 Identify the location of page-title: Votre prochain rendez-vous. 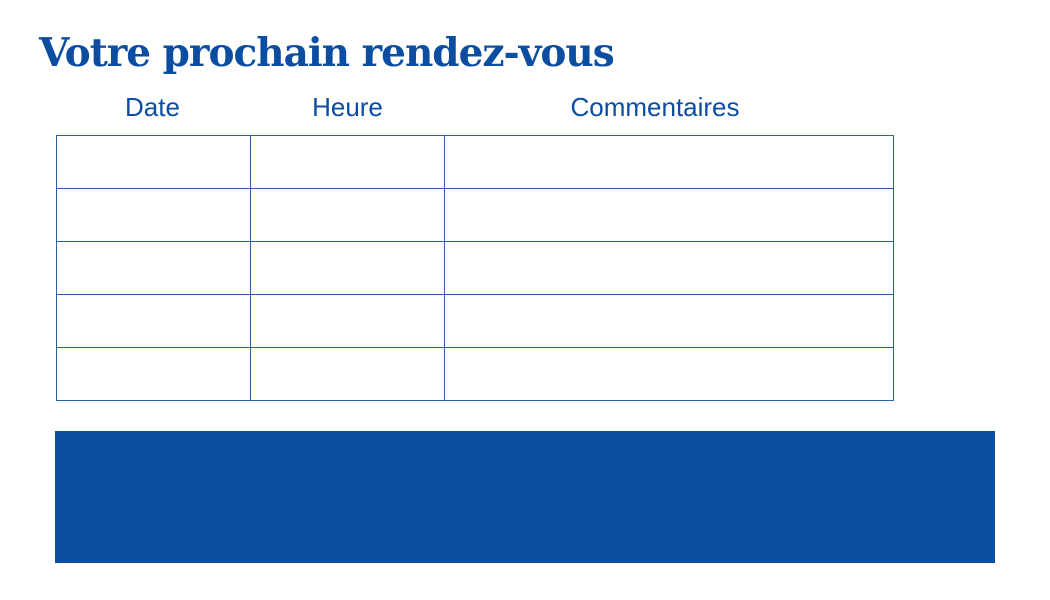
(327, 53).